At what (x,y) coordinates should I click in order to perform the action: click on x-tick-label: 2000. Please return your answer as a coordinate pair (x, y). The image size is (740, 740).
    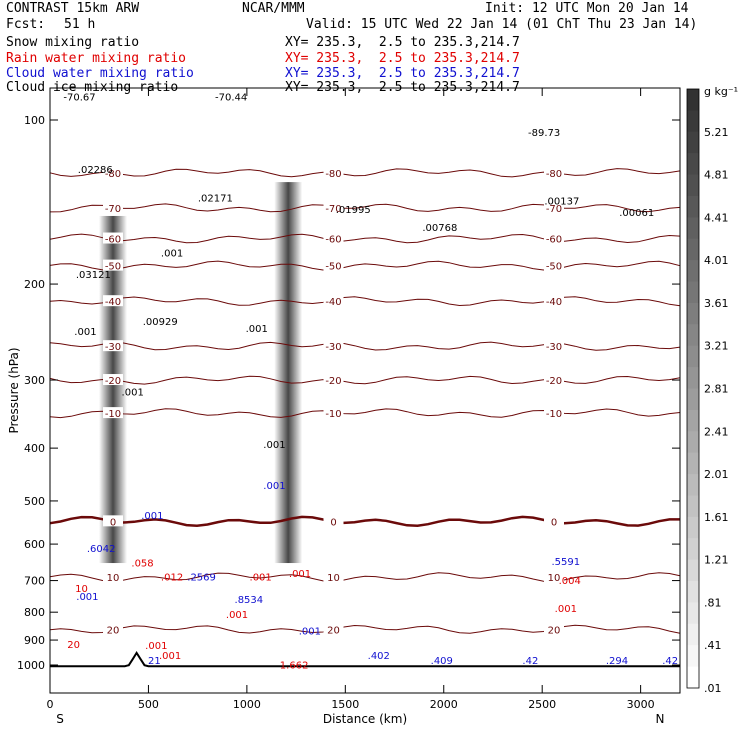
    Looking at the image, I should click on (444, 704).